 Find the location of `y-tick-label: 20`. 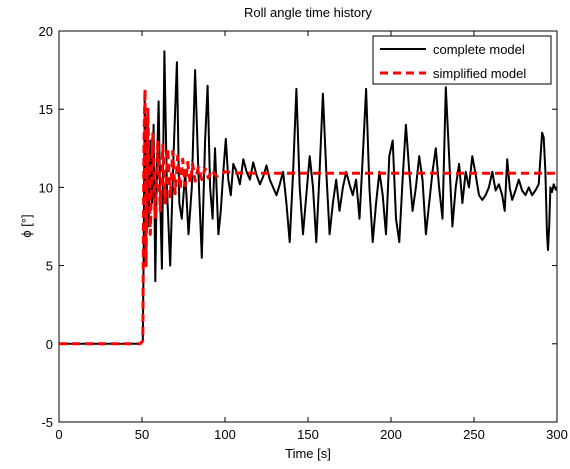

y-tick-label: 20 is located at coordinates (46, 31).